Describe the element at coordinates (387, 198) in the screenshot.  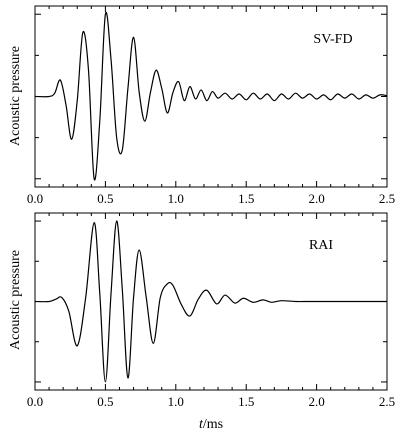
I see `panel-top-x-tick-label: 2.5` at that location.